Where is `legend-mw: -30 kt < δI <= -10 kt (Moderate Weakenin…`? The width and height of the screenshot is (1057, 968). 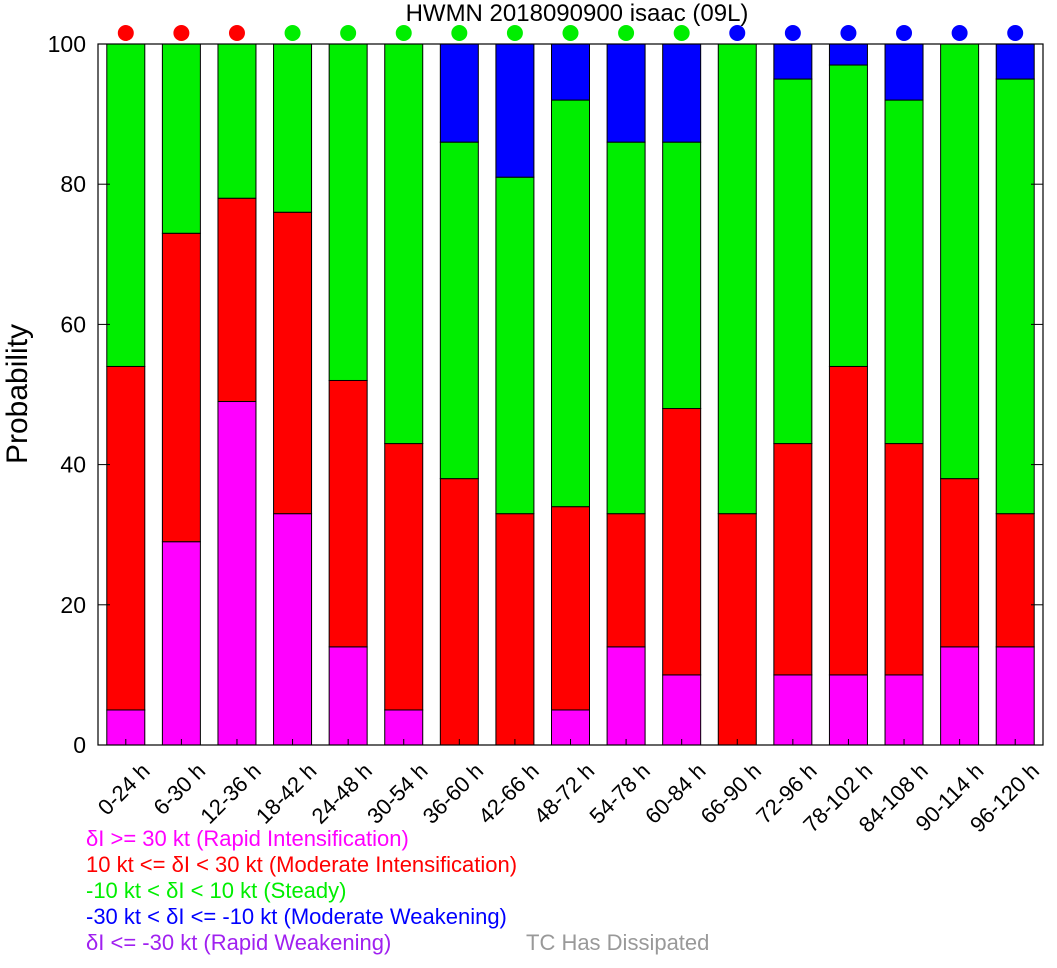 legend-mw: -30 kt < δI <= -10 kt (Moderate Weakenin… is located at coordinates (296, 916).